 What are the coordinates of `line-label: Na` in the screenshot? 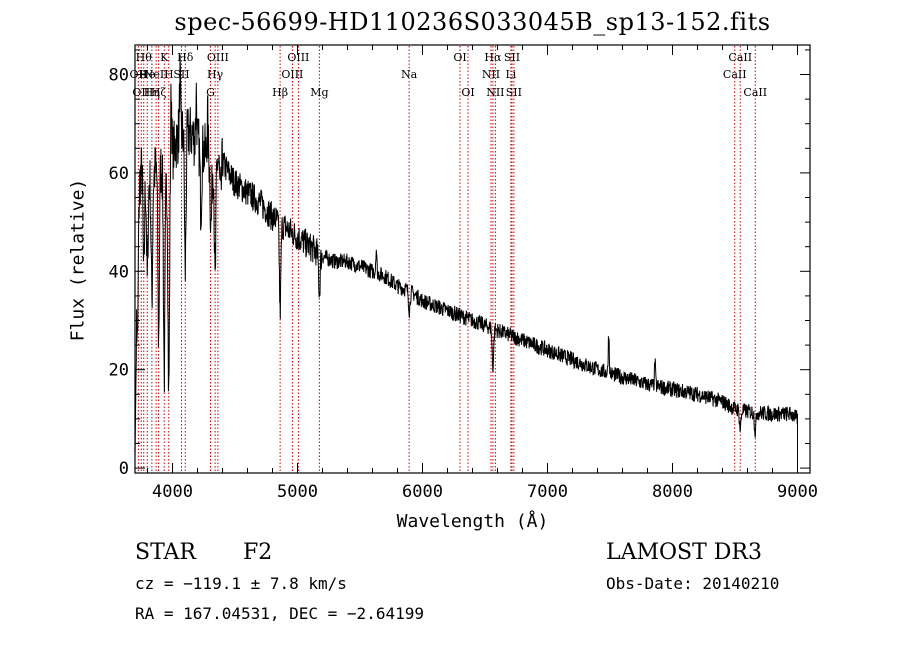 It's located at (409, 74).